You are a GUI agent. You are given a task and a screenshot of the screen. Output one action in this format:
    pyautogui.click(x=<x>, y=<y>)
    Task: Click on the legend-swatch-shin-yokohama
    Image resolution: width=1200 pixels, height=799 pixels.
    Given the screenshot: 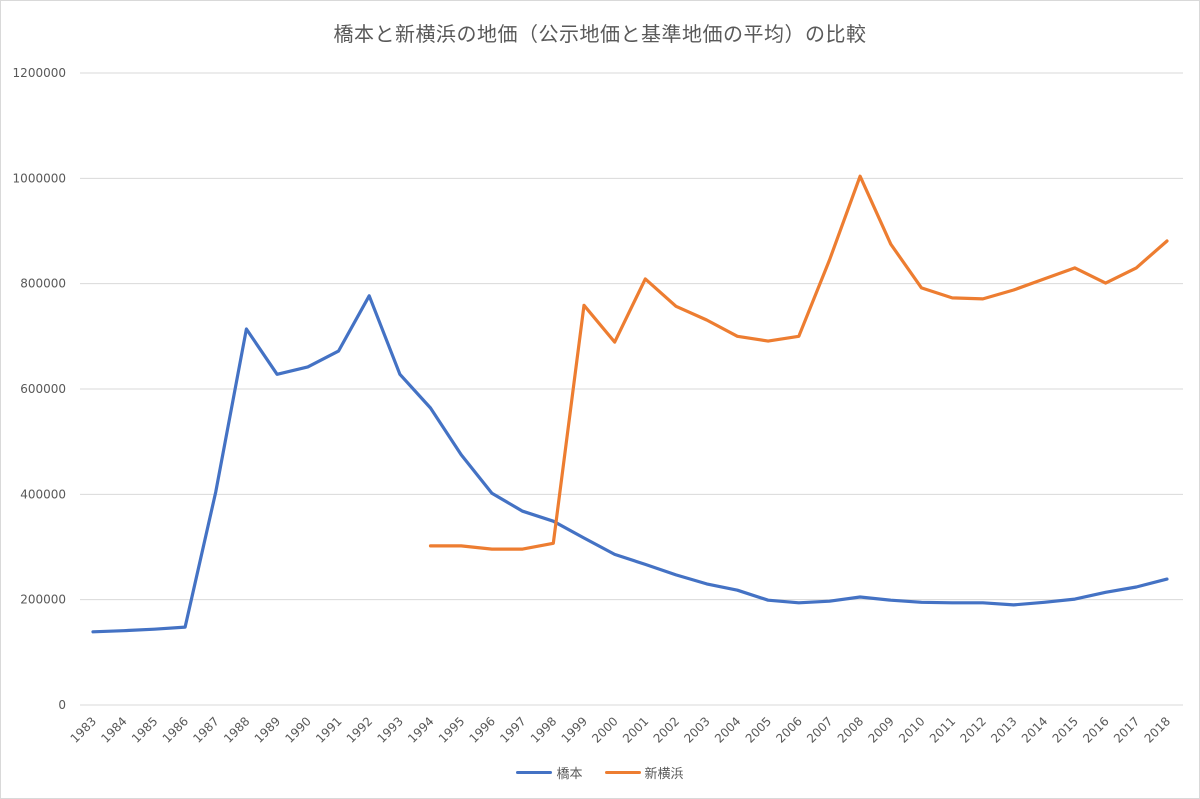 What is the action you would take?
    pyautogui.click(x=622, y=772)
    